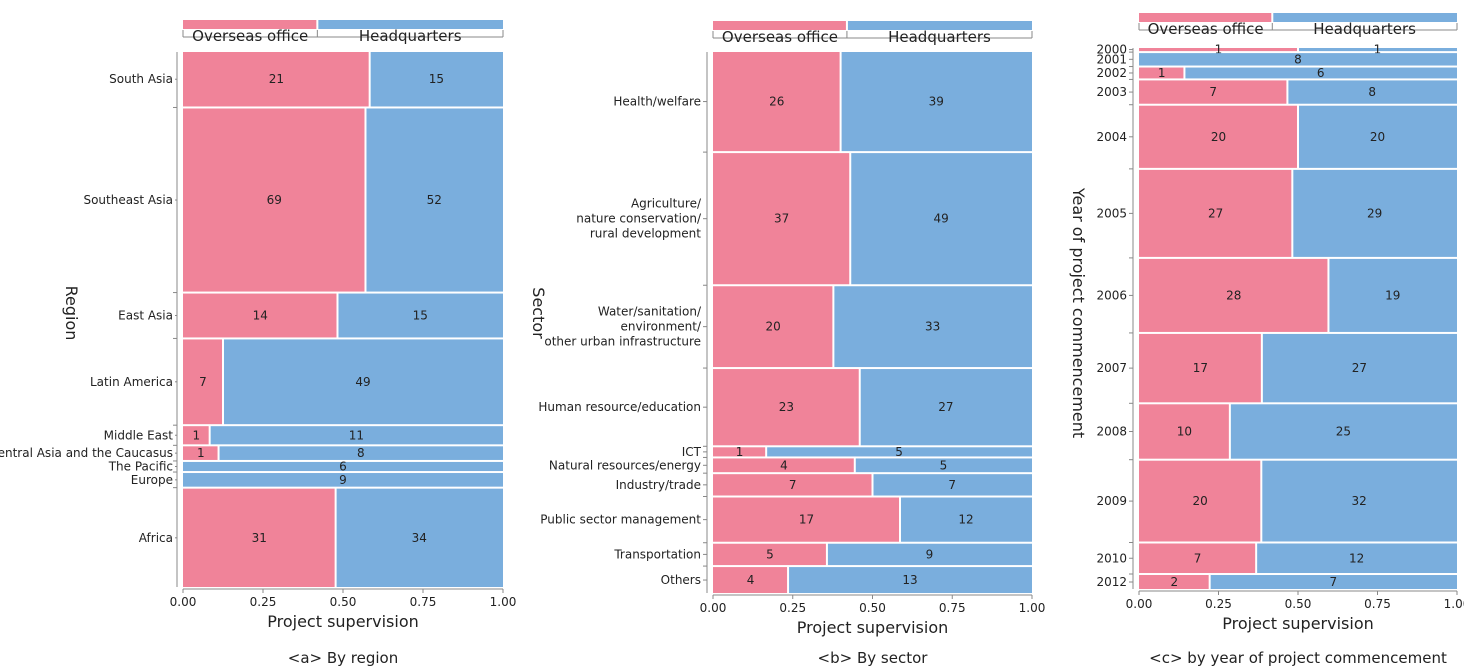 The width and height of the screenshot is (1464, 670). Describe the element at coordinates (645, 234) in the screenshot. I see `category-label-line: rural development` at that location.